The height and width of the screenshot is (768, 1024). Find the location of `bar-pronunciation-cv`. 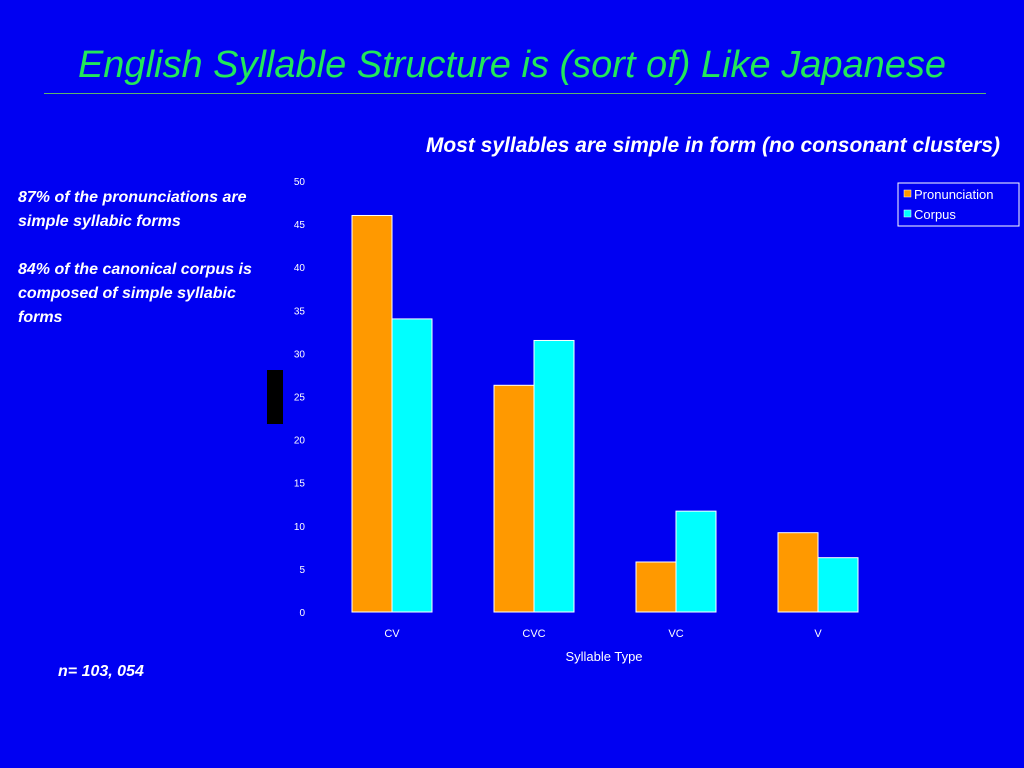

bar-pronunciation-cv is located at coordinates (372, 413).